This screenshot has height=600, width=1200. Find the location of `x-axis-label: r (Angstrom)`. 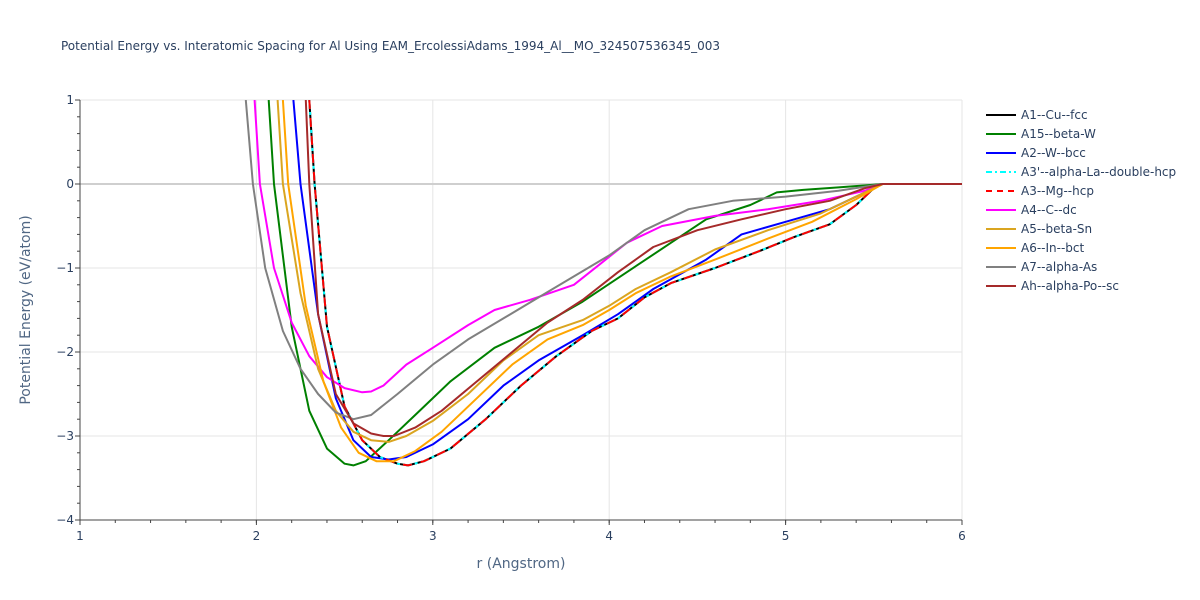

x-axis-label: r (Angstrom) is located at coordinates (521, 564).